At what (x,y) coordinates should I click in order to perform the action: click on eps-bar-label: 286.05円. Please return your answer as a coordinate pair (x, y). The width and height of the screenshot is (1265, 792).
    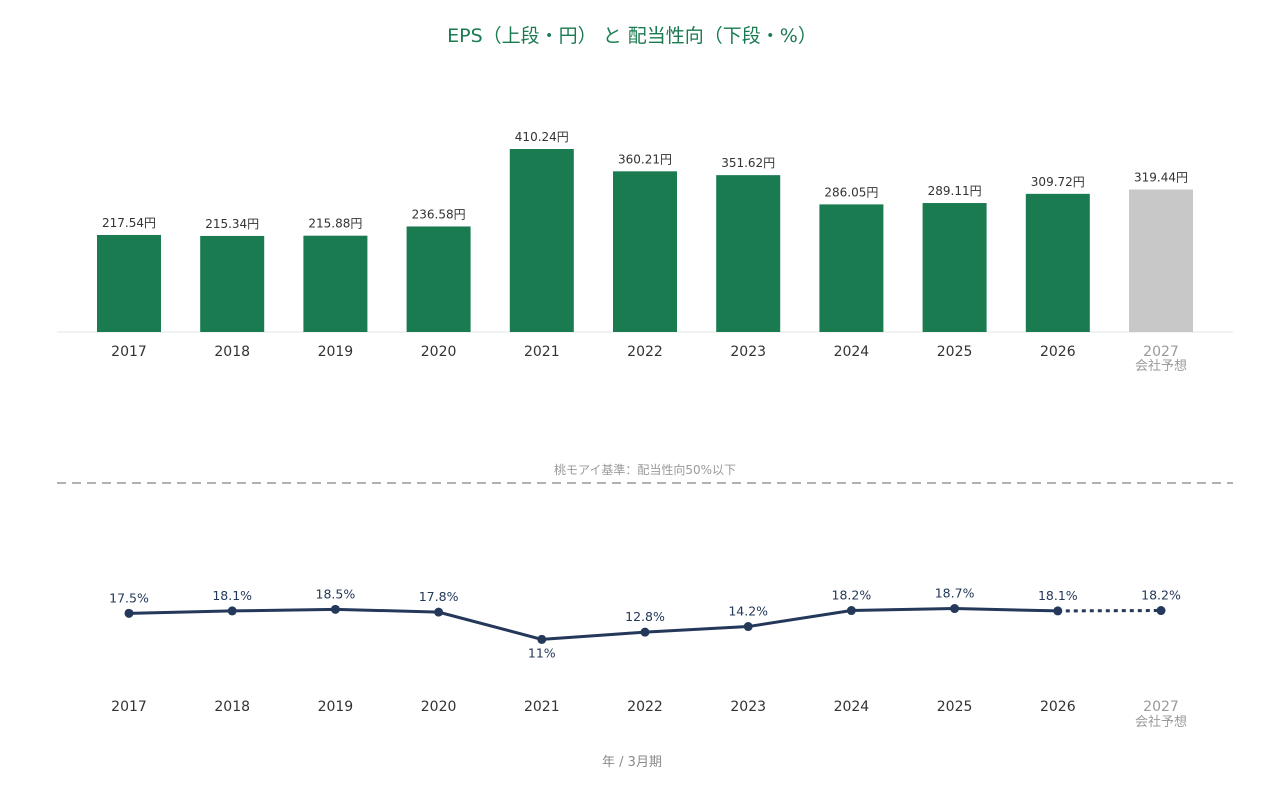
    Looking at the image, I should click on (851, 192).